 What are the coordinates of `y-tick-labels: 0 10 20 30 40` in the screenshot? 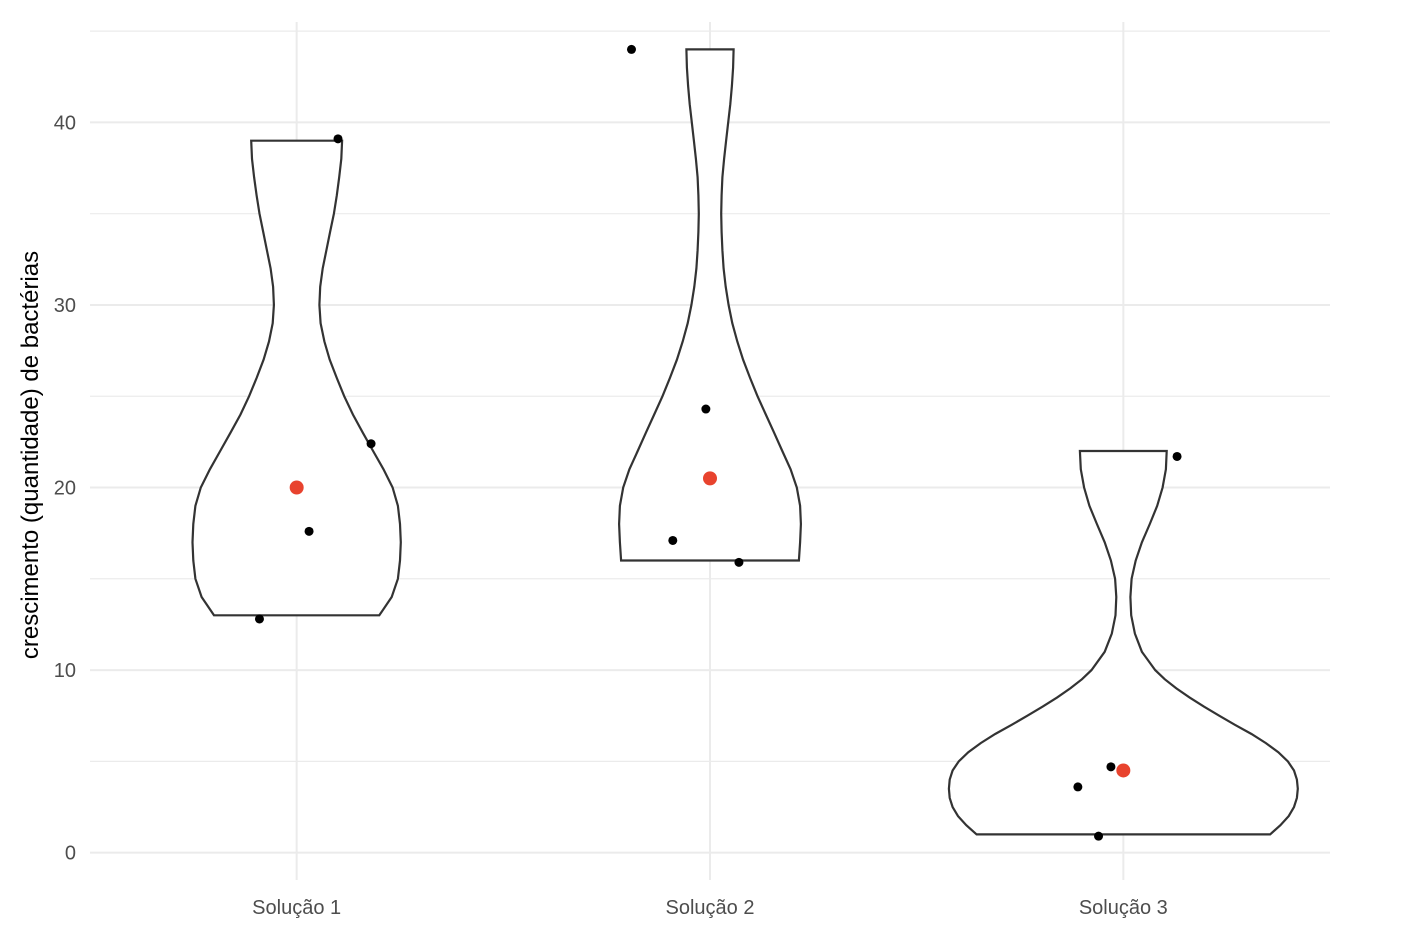 It's located at (65, 488).